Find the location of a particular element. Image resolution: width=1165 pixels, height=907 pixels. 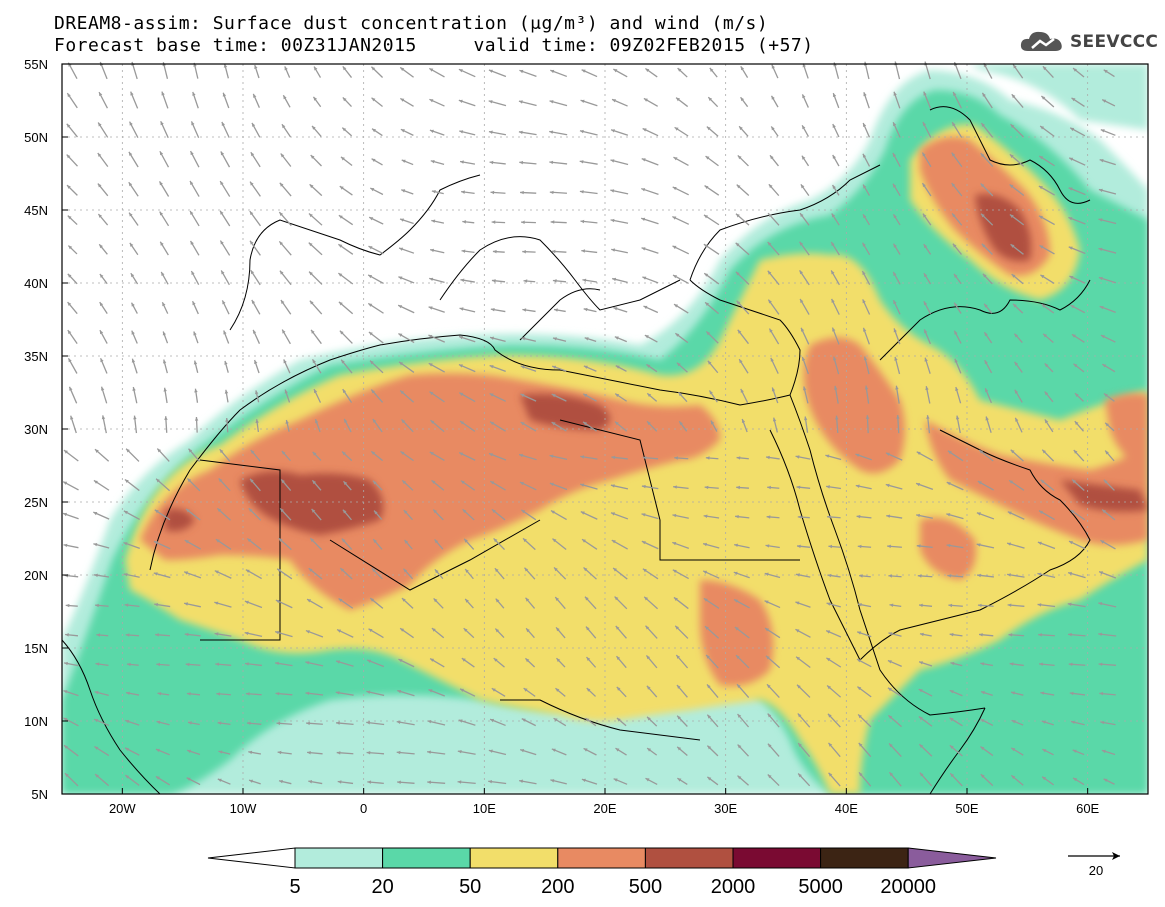

wind-scale: 20 is located at coordinates (1094, 865).